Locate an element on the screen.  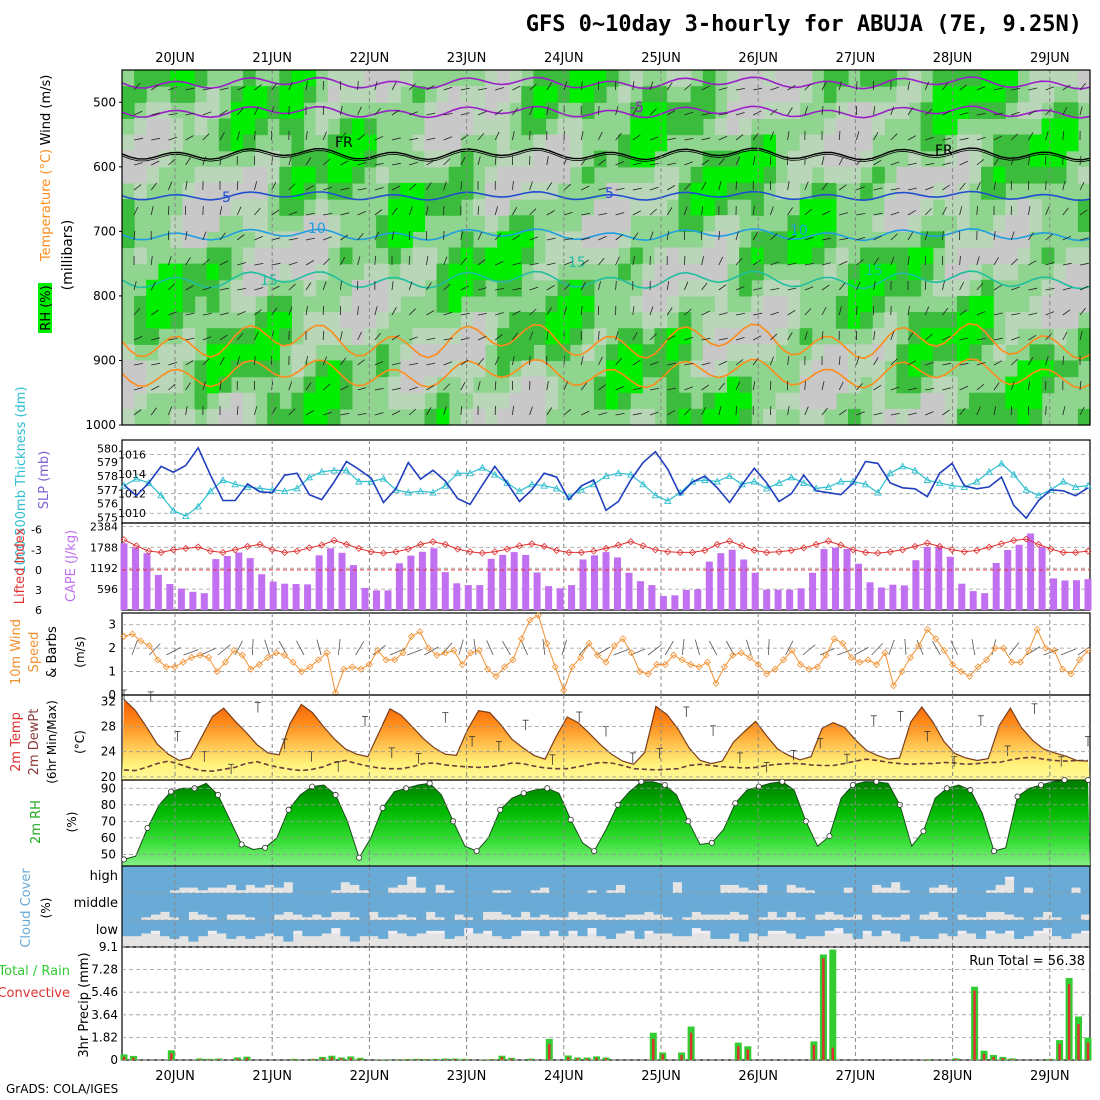
rh2m-tick-label: 70 is located at coordinates (108, 821).